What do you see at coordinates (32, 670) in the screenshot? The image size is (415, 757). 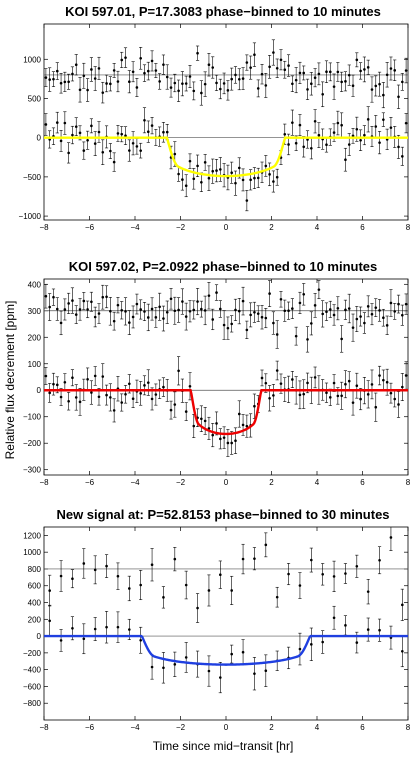 I see `y-tick-label: −400` at bounding box center [32, 670].